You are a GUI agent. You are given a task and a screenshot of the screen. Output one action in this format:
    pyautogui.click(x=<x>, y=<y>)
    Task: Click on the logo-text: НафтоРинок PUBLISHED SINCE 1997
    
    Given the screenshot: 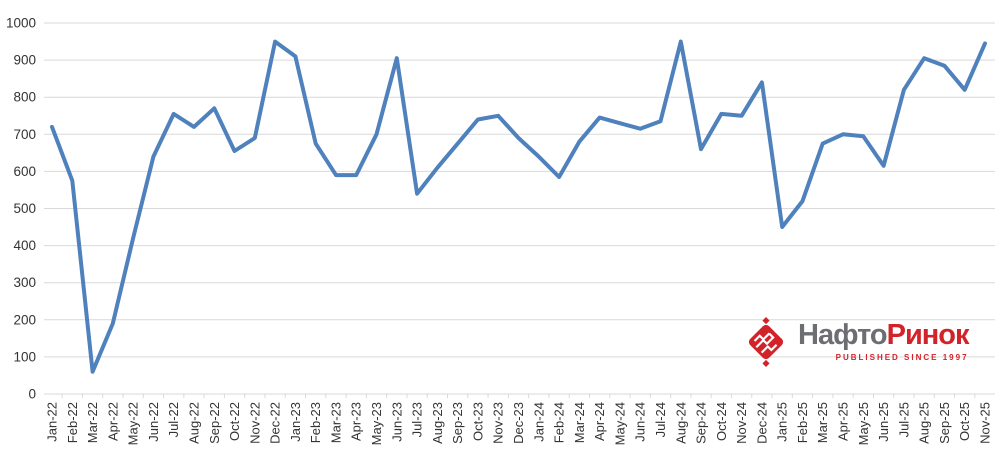 What is the action you would take?
    pyautogui.click(x=884, y=340)
    